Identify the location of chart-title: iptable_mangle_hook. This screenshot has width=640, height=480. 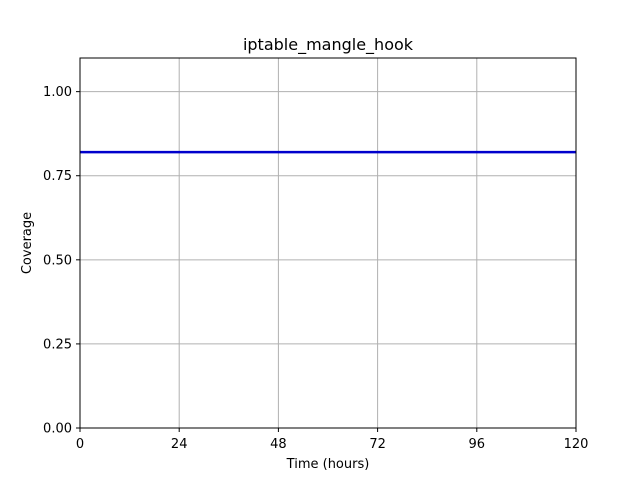
(328, 45).